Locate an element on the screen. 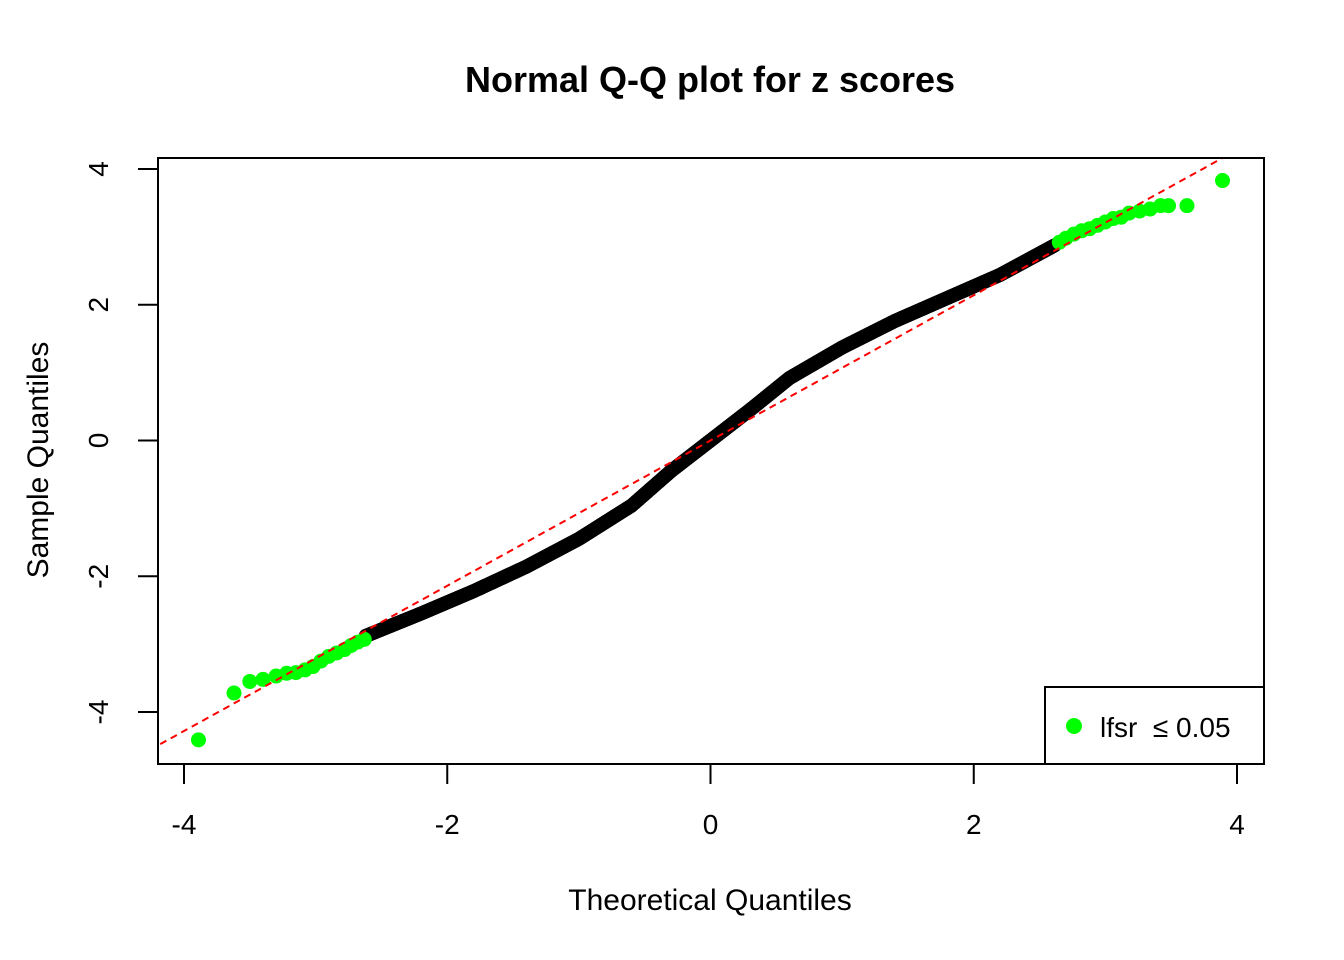  y-tick-label: -2 is located at coordinates (98, 576).